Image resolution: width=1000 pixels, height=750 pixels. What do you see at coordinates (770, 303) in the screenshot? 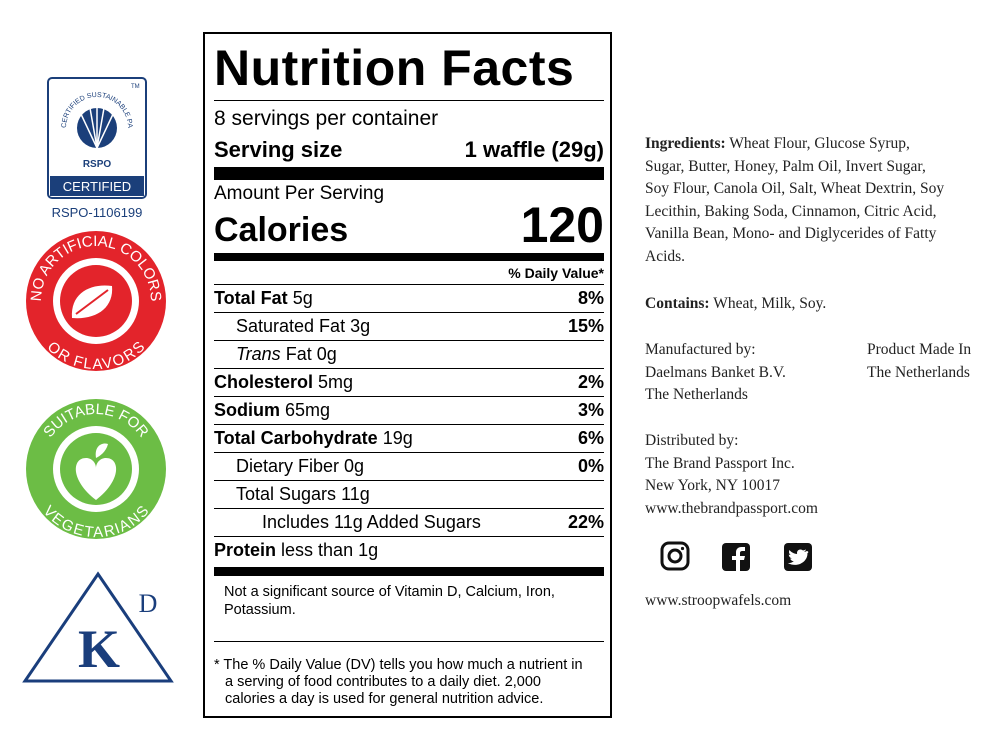
I see `contains-text: Wheat, Milk, Soy.` at bounding box center [770, 303].